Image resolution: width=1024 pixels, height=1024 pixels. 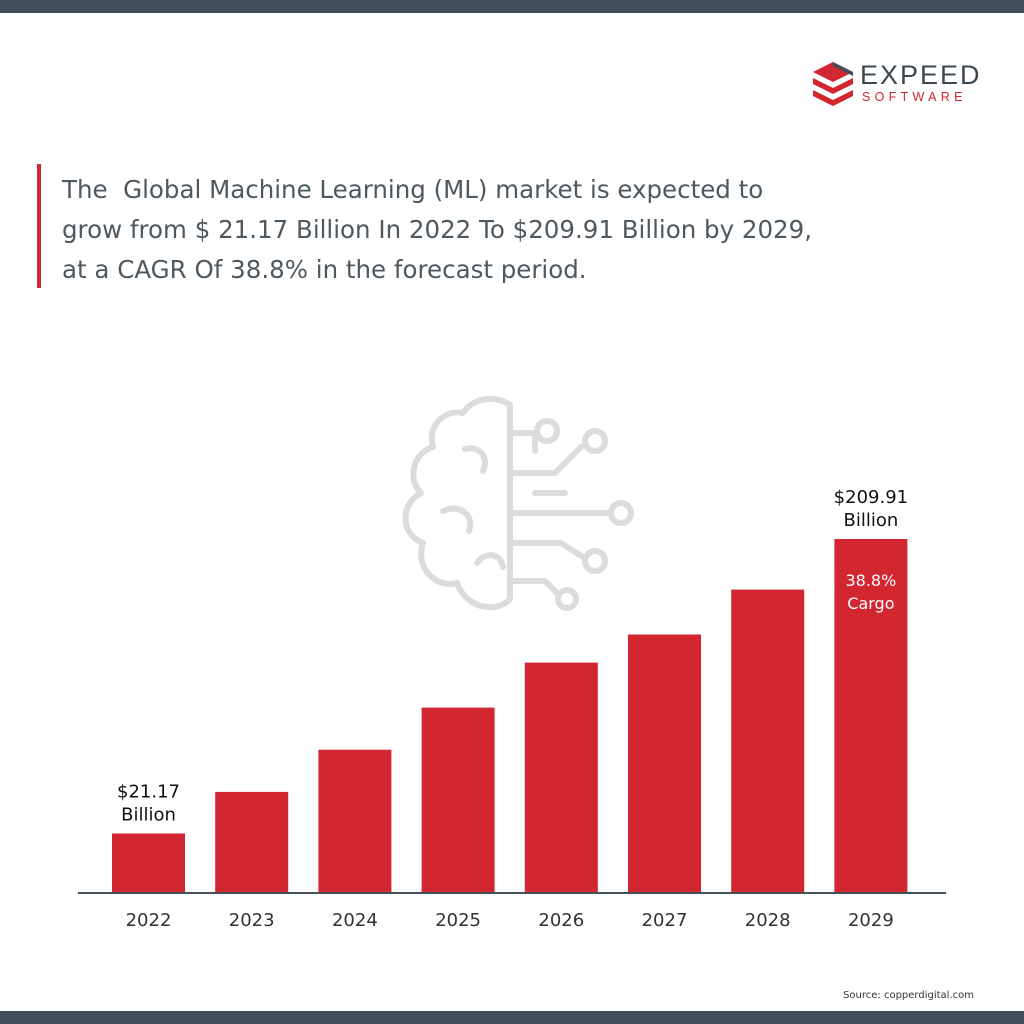 What do you see at coordinates (914, 97) in the screenshot?
I see `brand-subtitle: SOFTWARE` at bounding box center [914, 97].